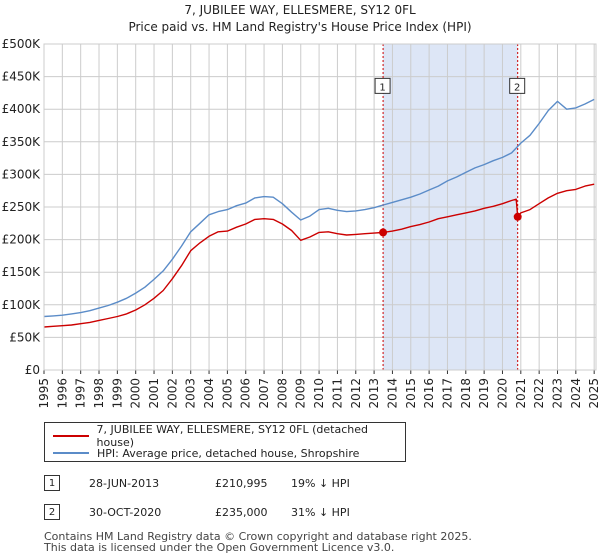 This screenshot has width=600, height=560. I want to click on sale-hpi-diff: 31% ↓ HPI, so click(320, 512).